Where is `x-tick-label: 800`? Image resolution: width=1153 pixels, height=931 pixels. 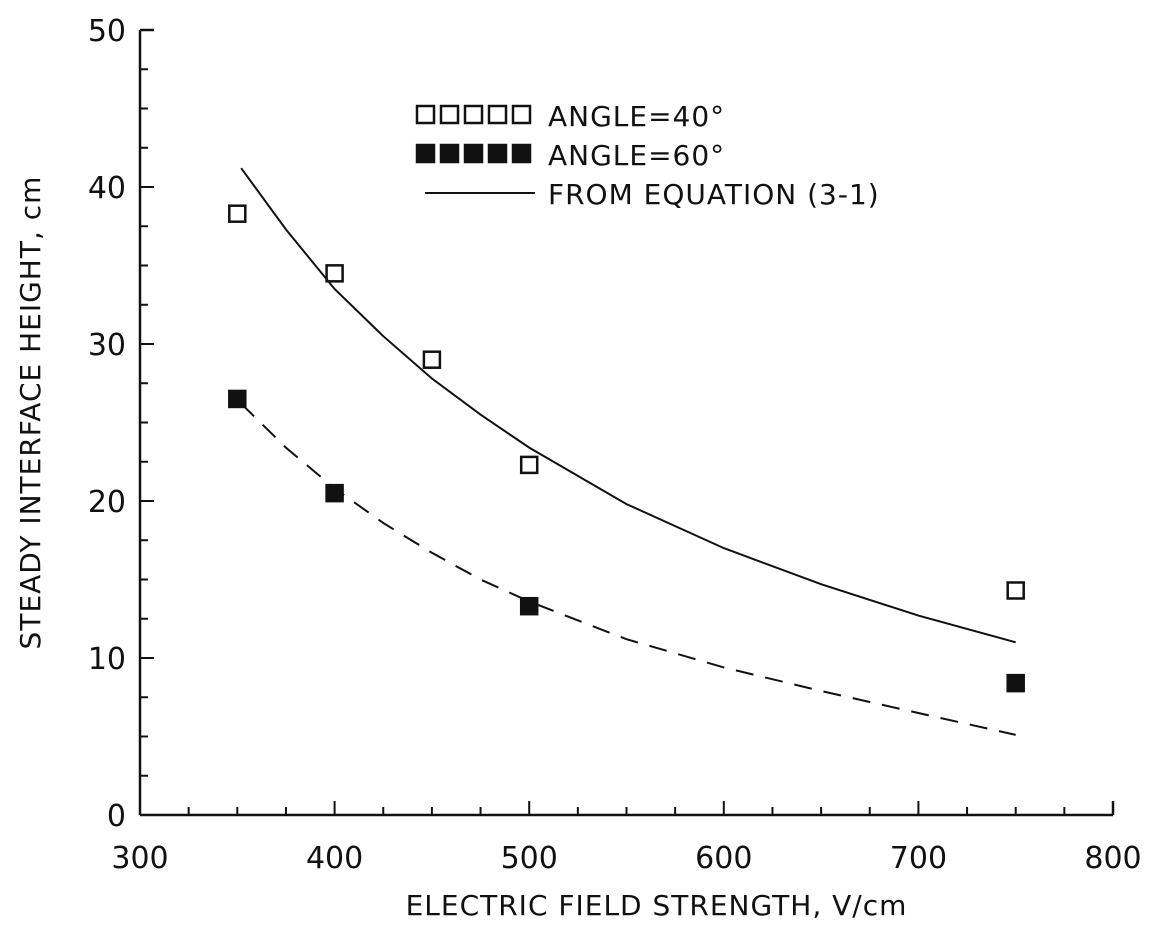
x-tick-label: 800 is located at coordinates (1112, 858).